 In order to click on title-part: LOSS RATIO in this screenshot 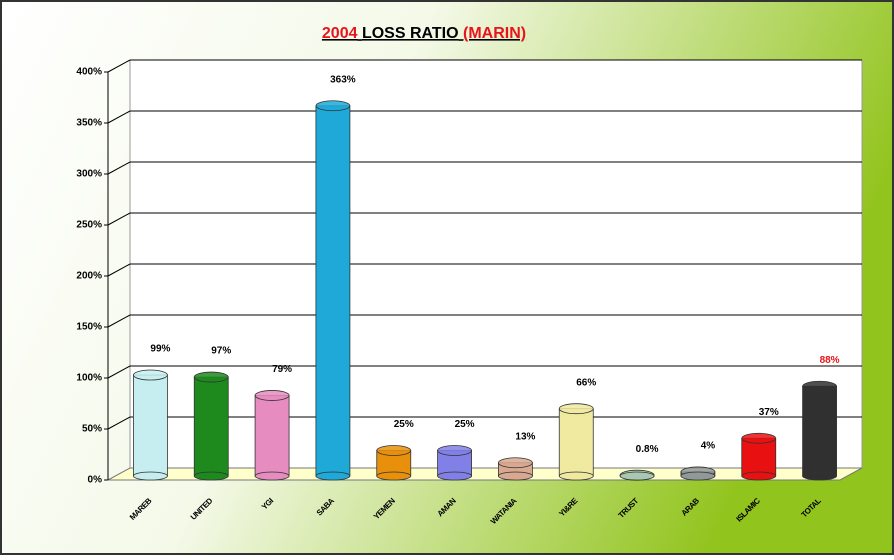, I will do `click(410, 33)`.